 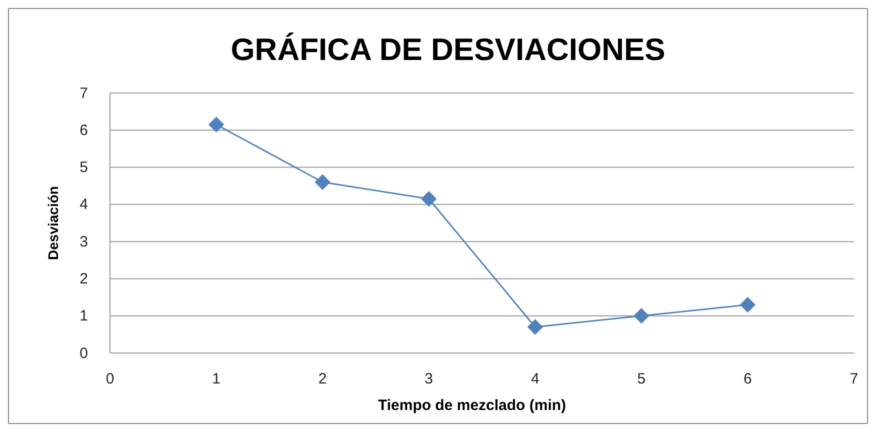 I want to click on x-tick-label: 5, so click(x=641, y=379).